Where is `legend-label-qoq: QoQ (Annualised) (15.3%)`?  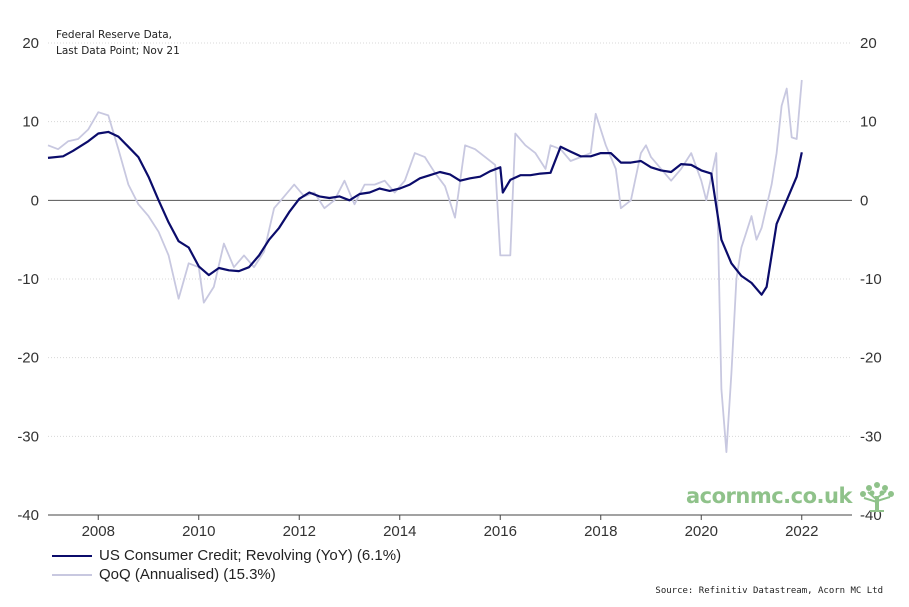 legend-label-qoq: QoQ (Annualised) (15.3%) is located at coordinates (187, 574).